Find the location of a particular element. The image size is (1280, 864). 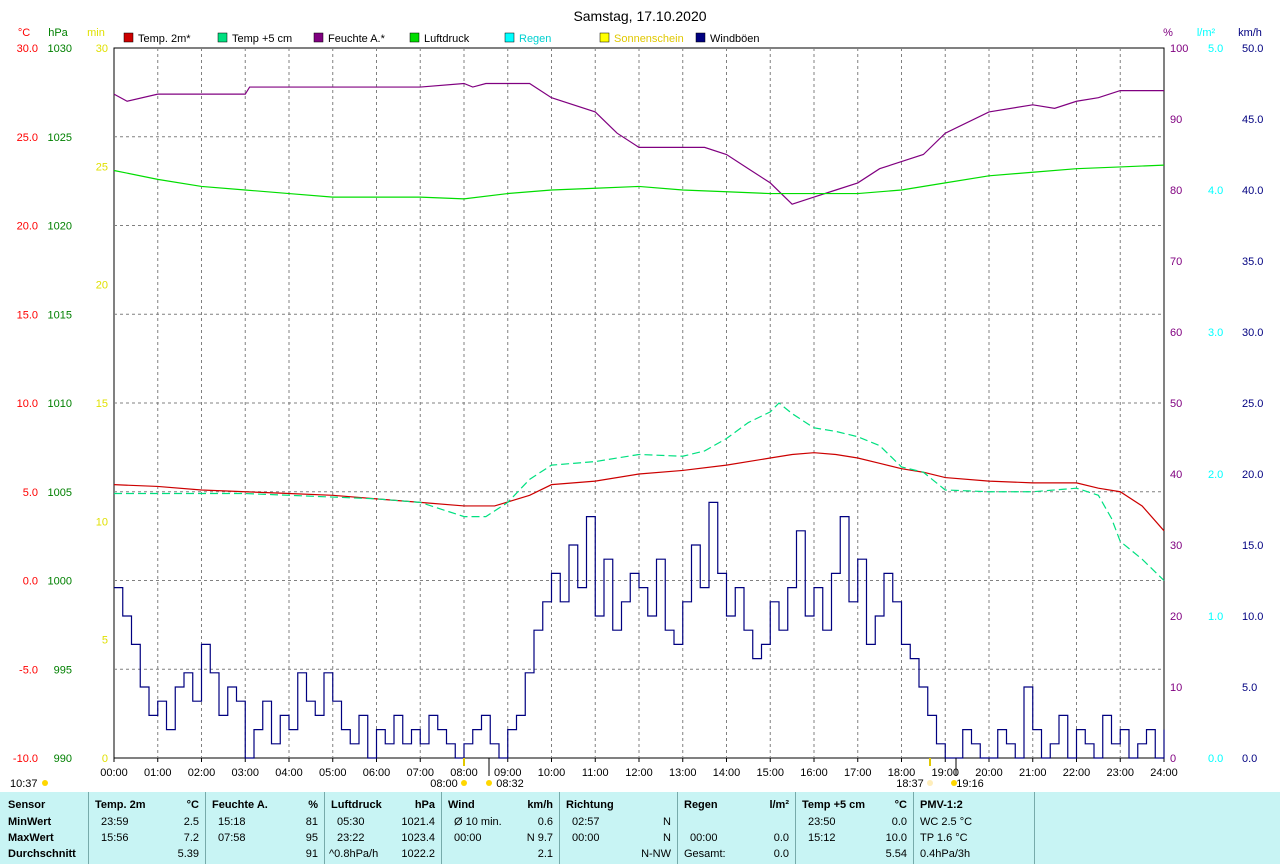

series-luftdruck is located at coordinates (639, 182).